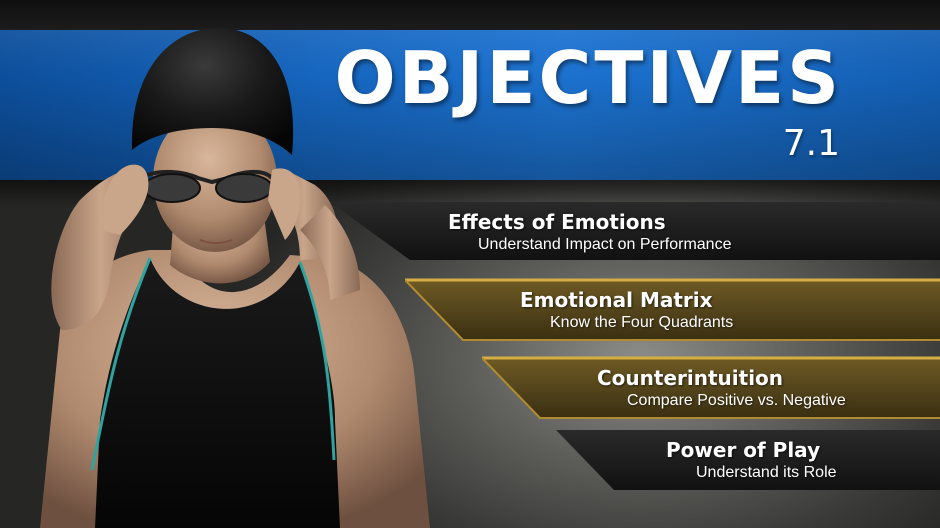 This screenshot has width=940, height=528. What do you see at coordinates (690, 378) in the screenshot?
I see `objective-title: Counterintuition` at bounding box center [690, 378].